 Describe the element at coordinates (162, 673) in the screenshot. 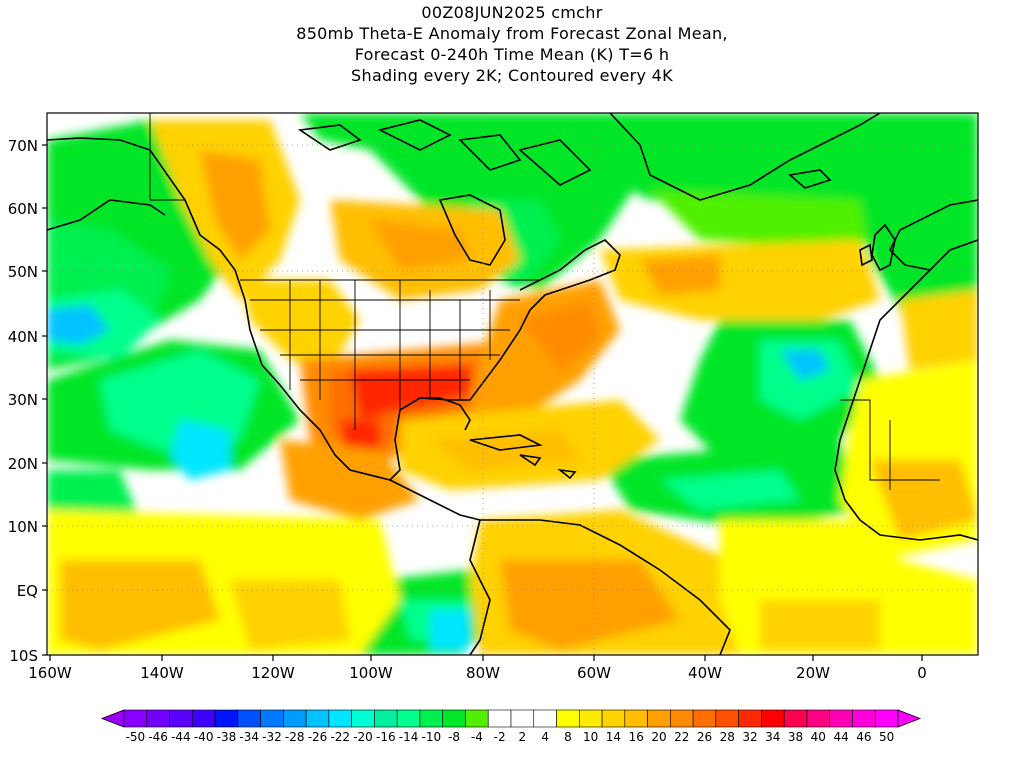

I see `lon-label: 140W` at that location.